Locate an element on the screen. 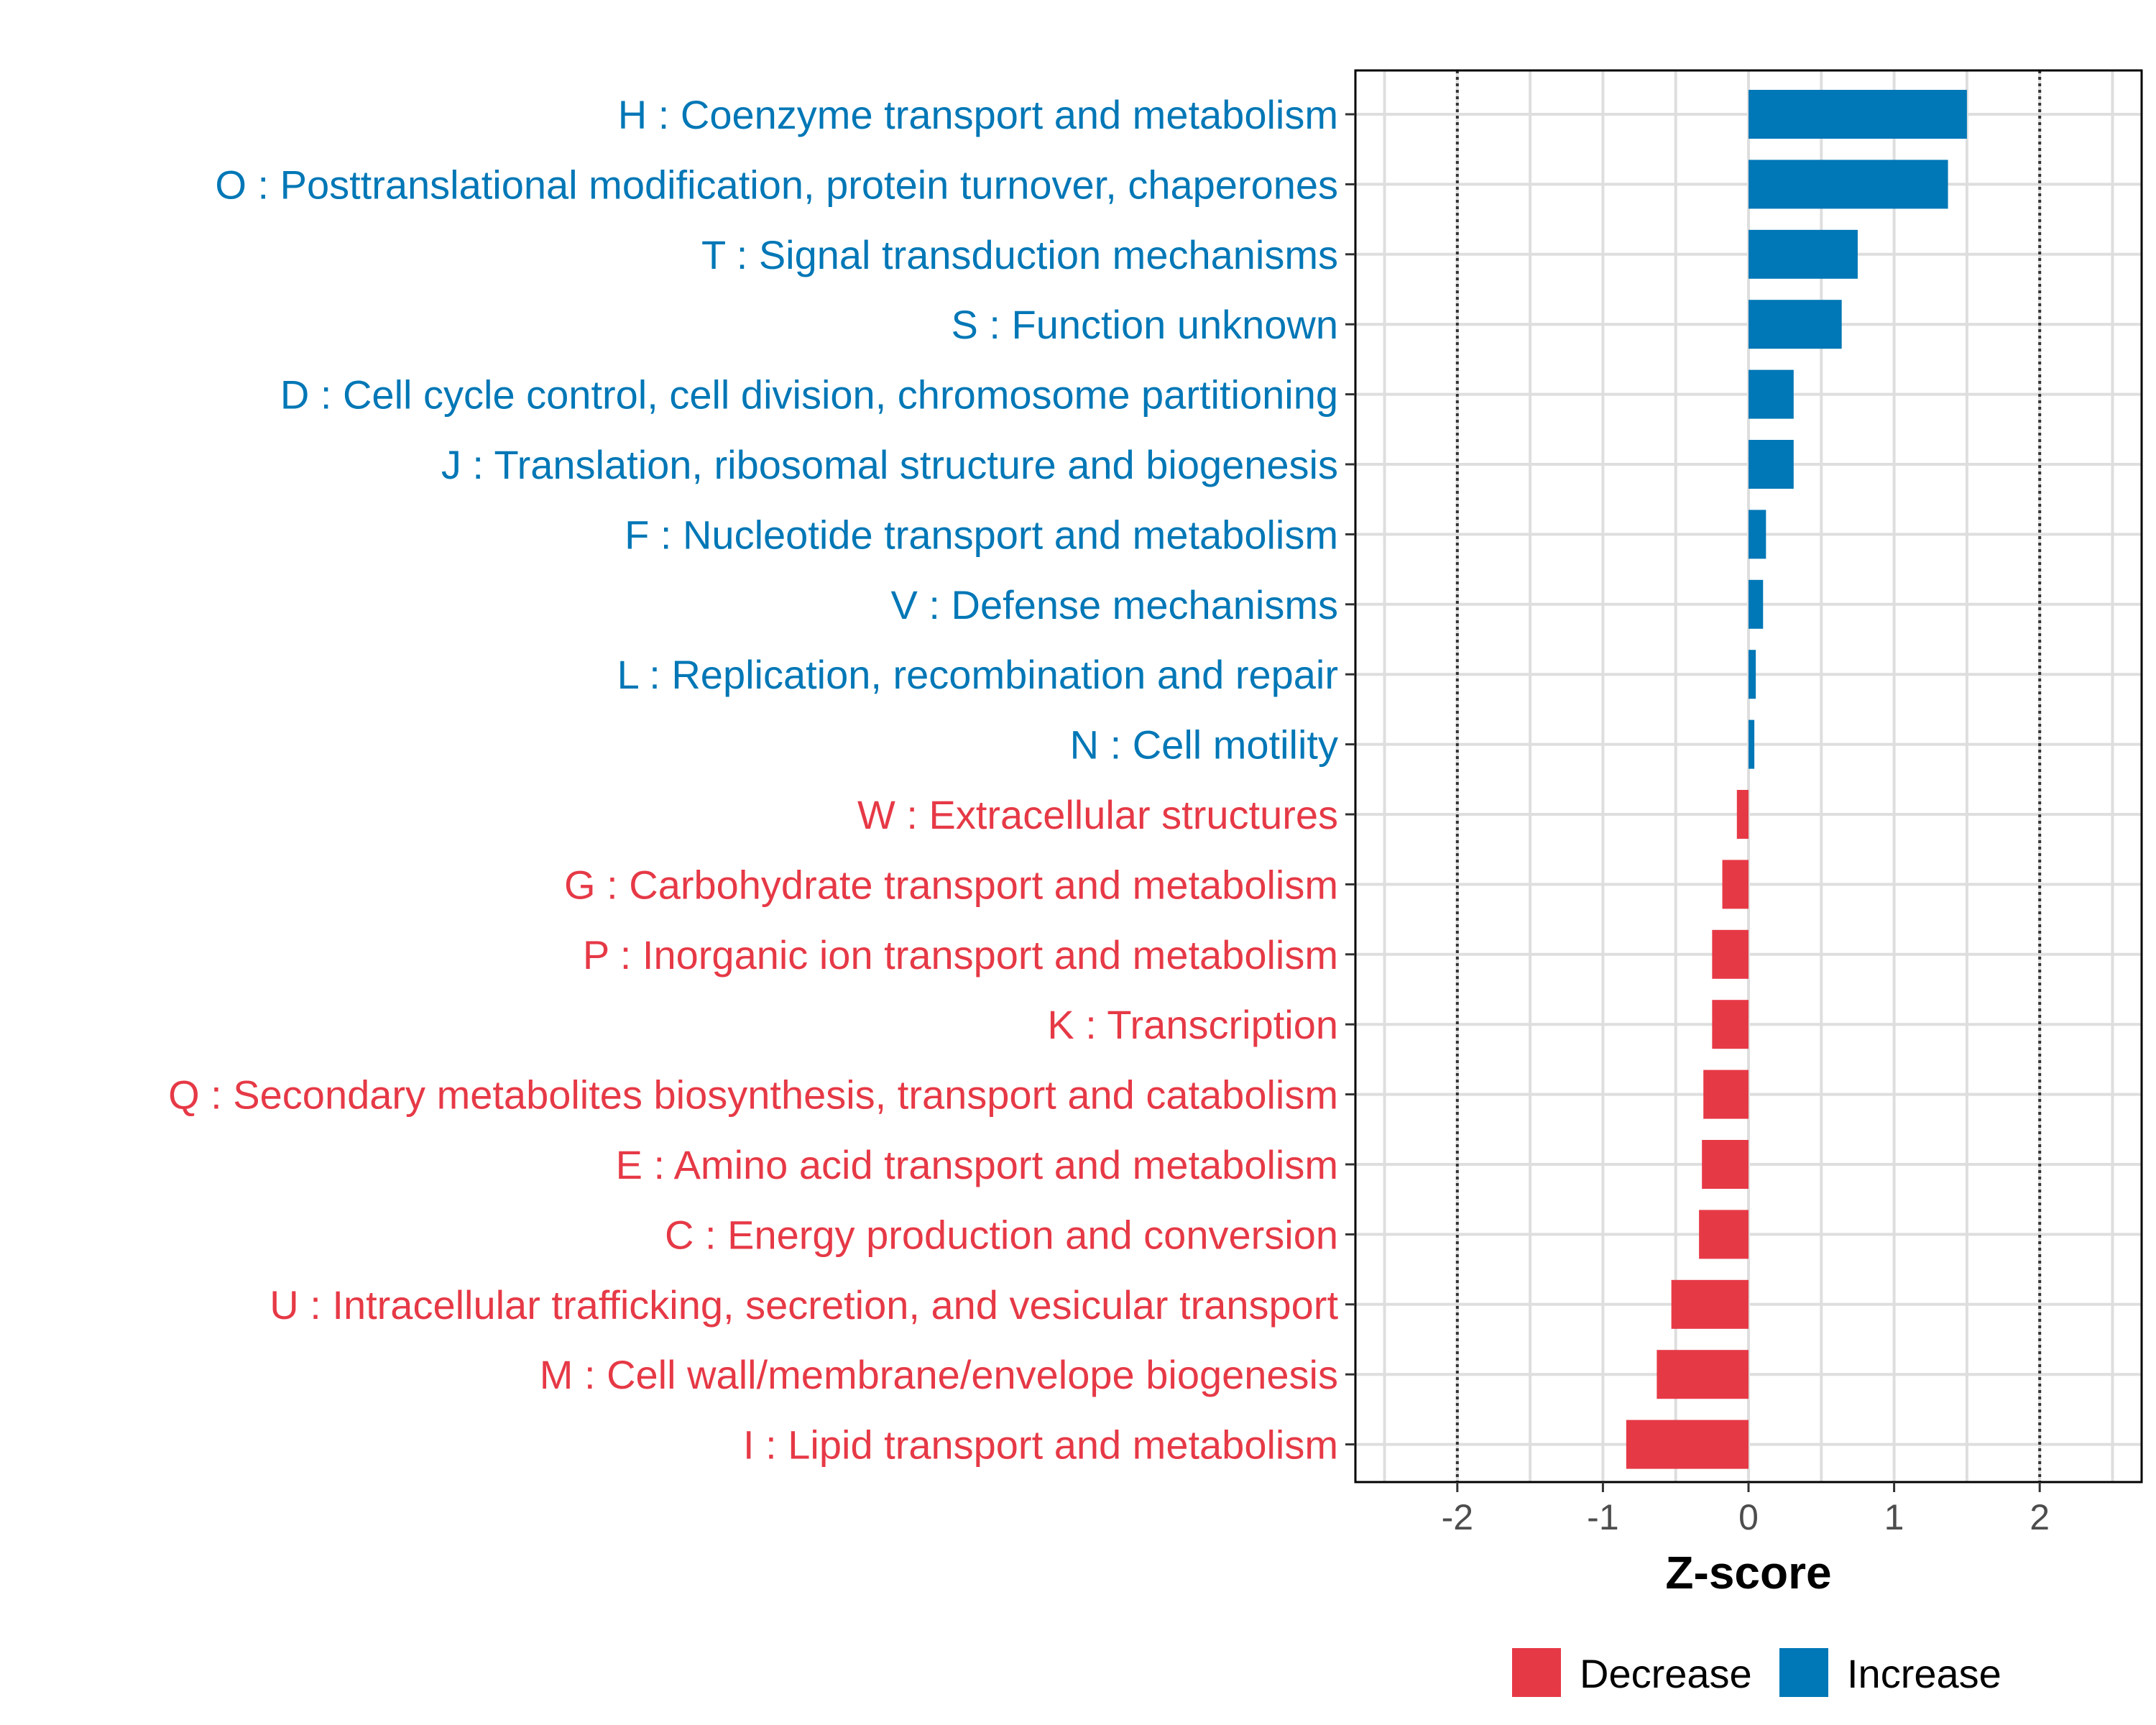 Image resolution: width=2156 pixels, height=1725 pixels. bars-layer is located at coordinates (1797, 779).